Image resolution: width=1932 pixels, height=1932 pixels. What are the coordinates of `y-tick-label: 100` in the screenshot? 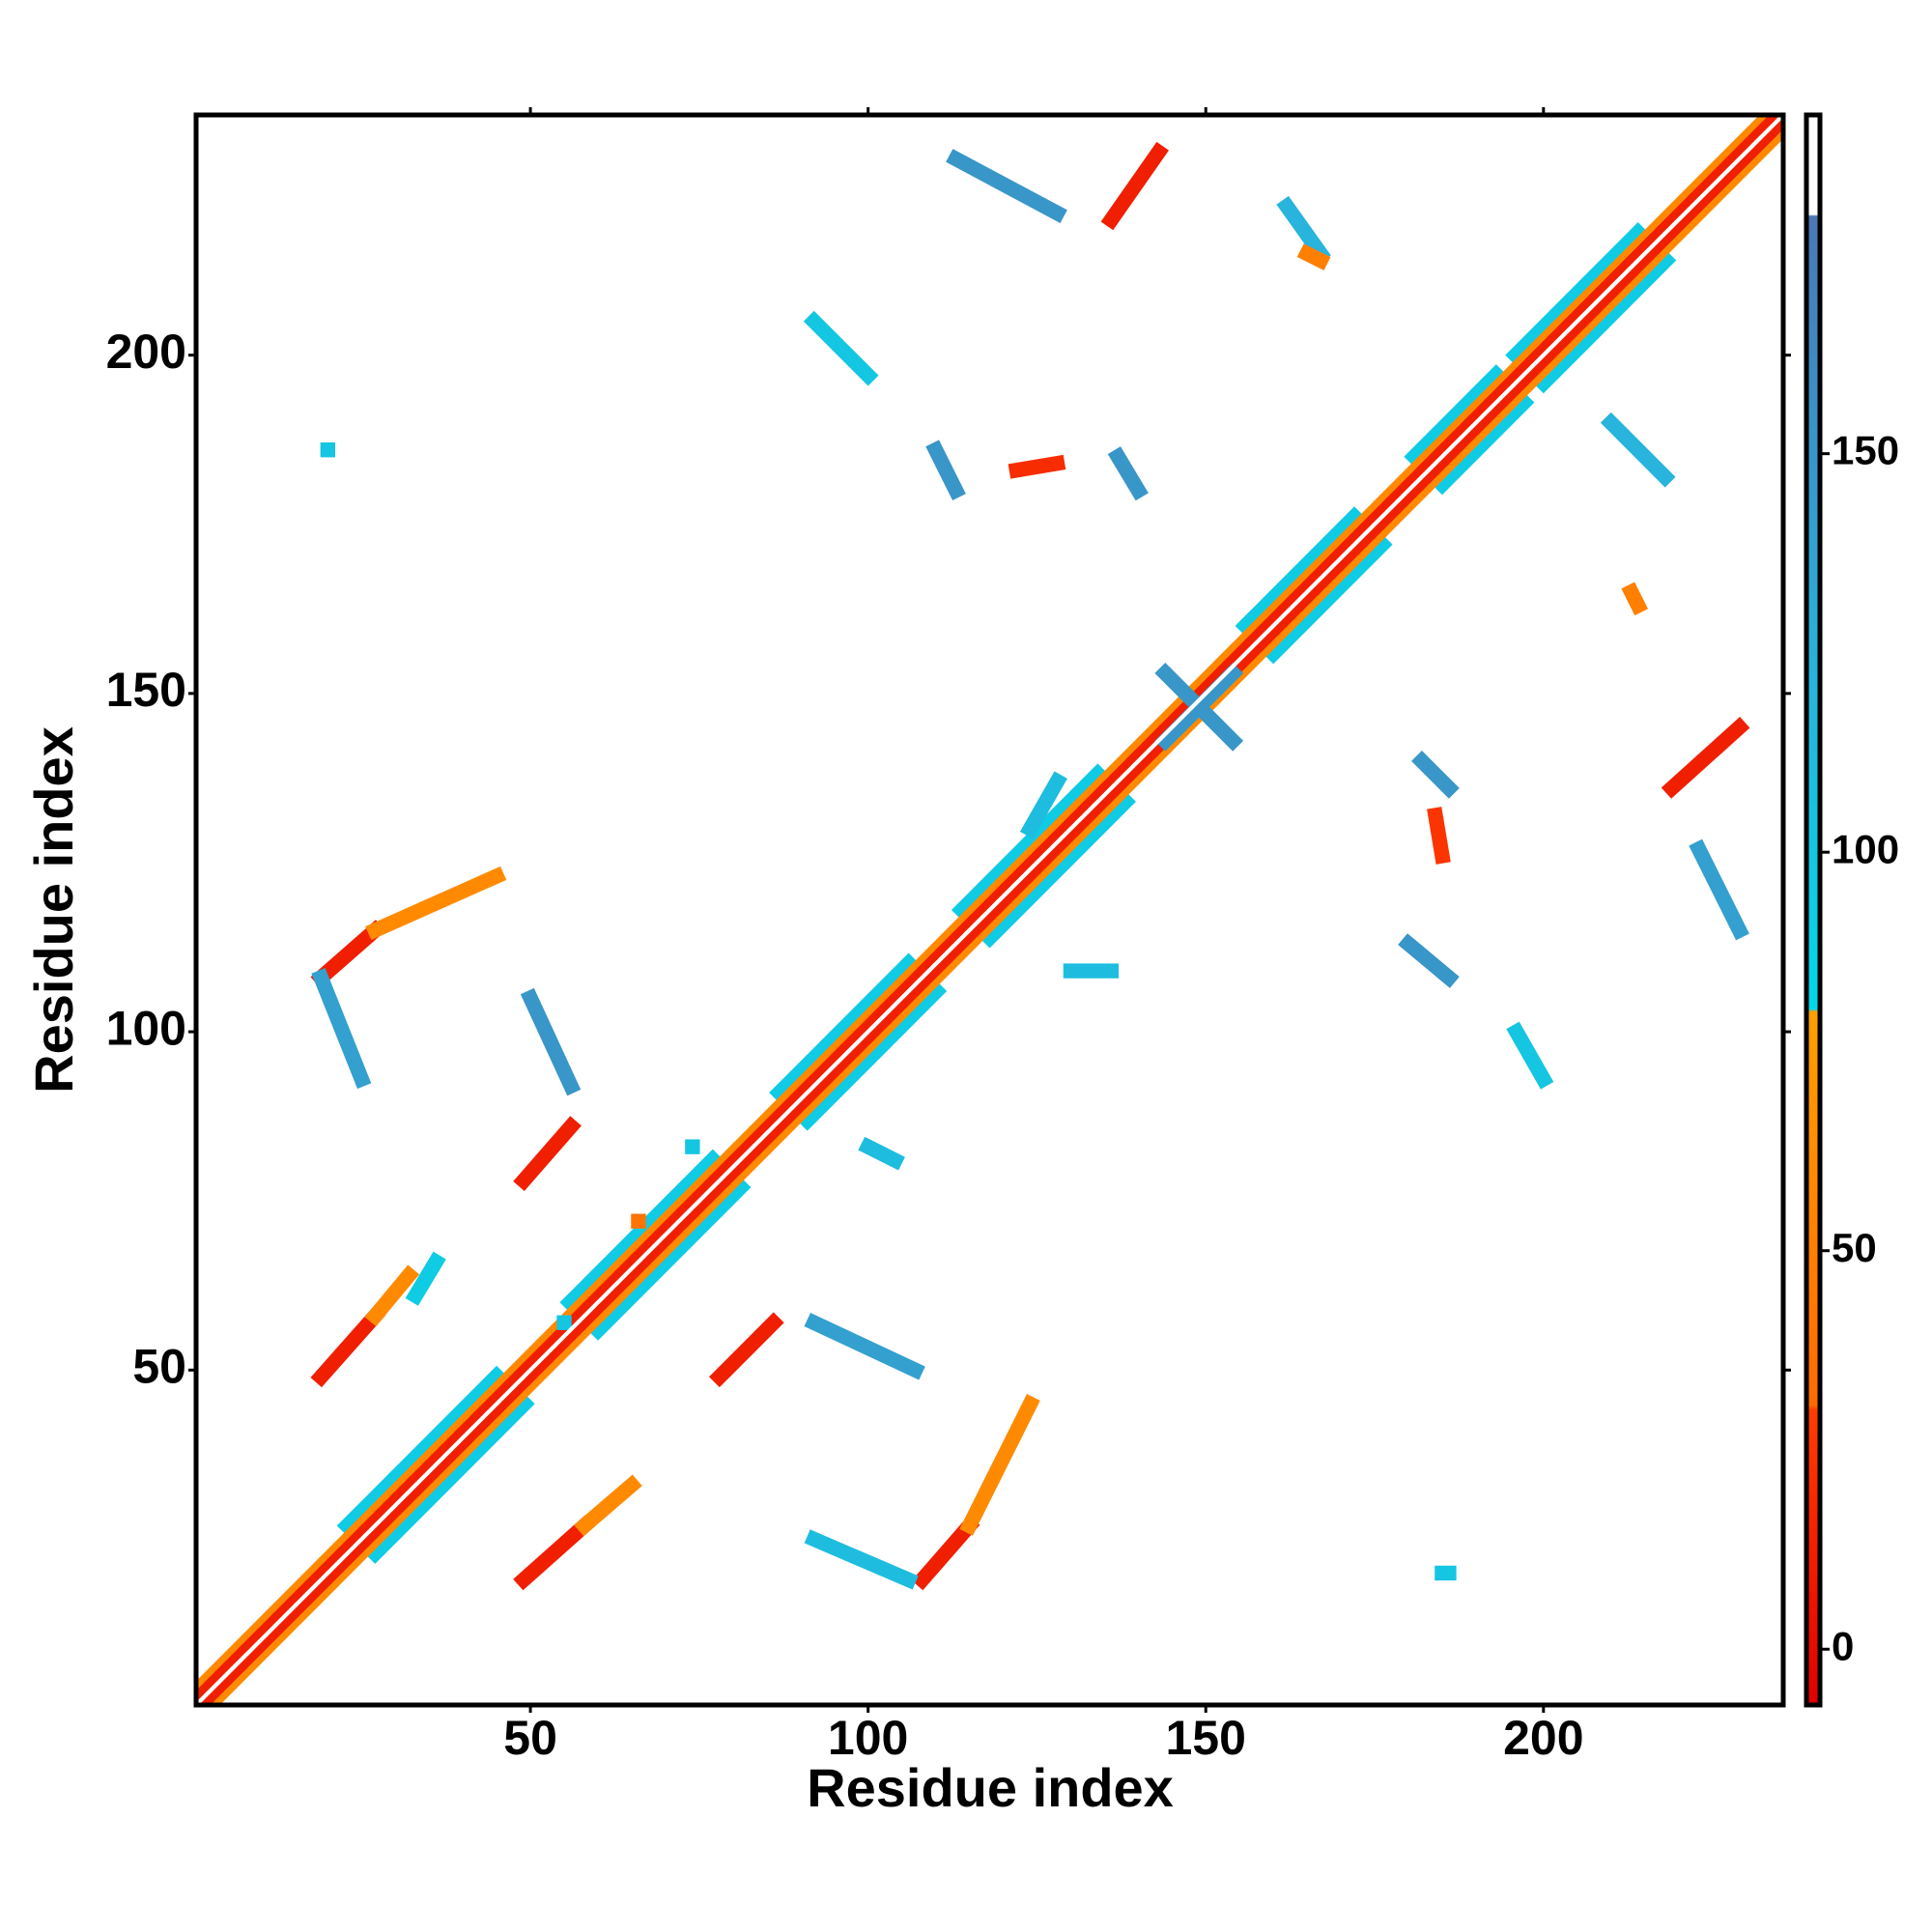 It's located at (146, 1028).